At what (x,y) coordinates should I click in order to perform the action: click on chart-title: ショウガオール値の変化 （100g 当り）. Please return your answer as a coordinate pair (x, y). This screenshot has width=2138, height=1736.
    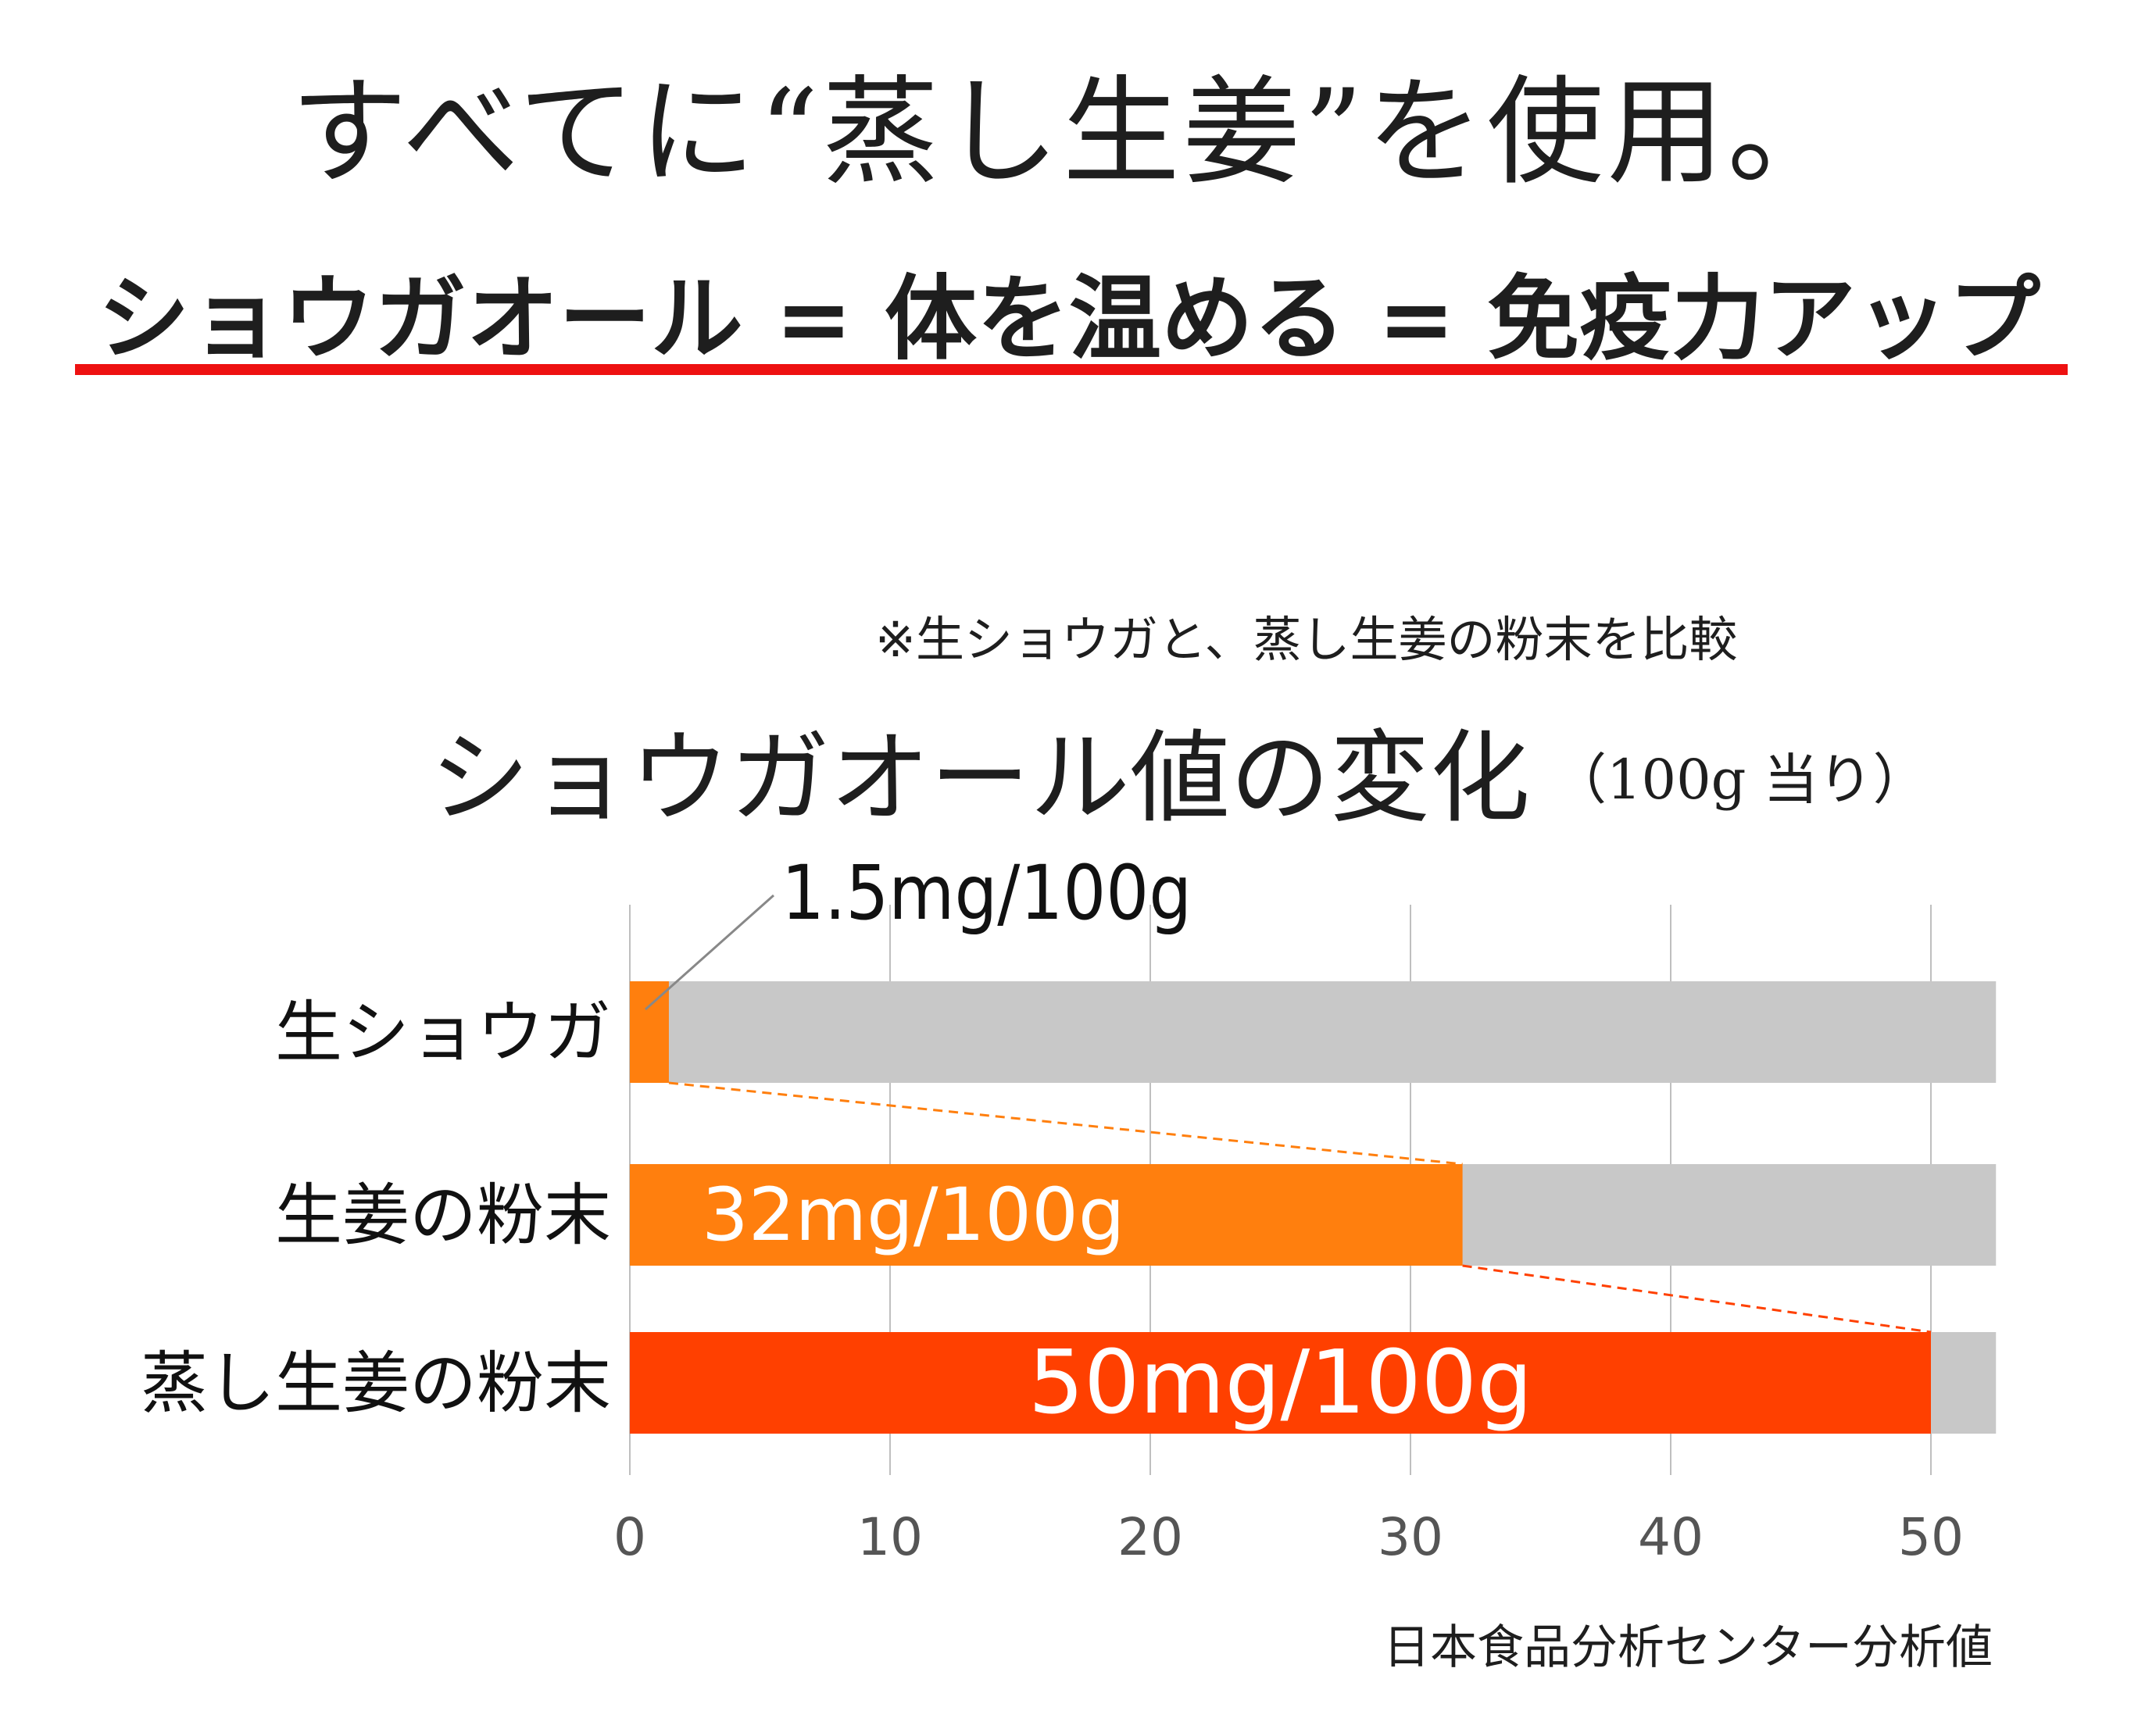
    Looking at the image, I should click on (1179, 769).